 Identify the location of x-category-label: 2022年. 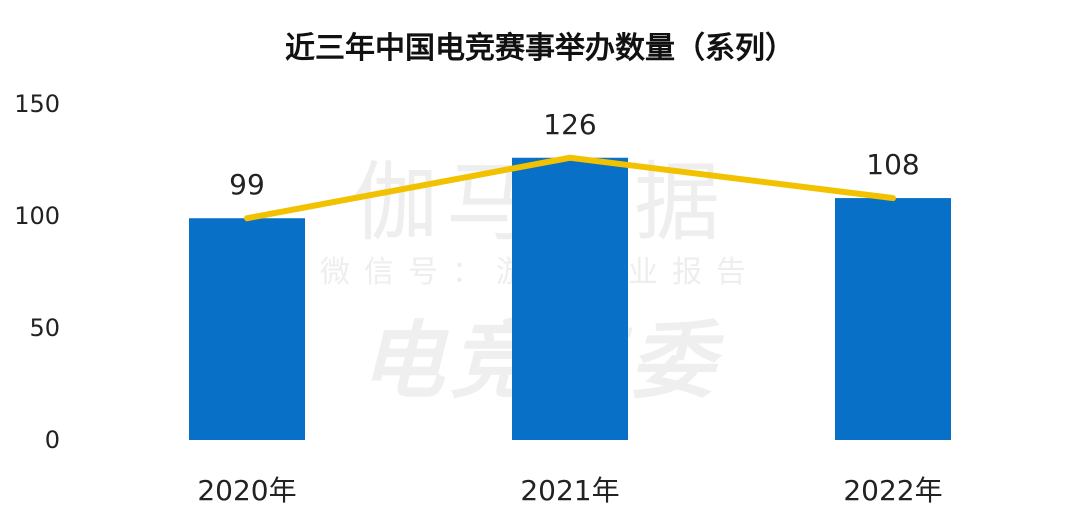
(892, 490).